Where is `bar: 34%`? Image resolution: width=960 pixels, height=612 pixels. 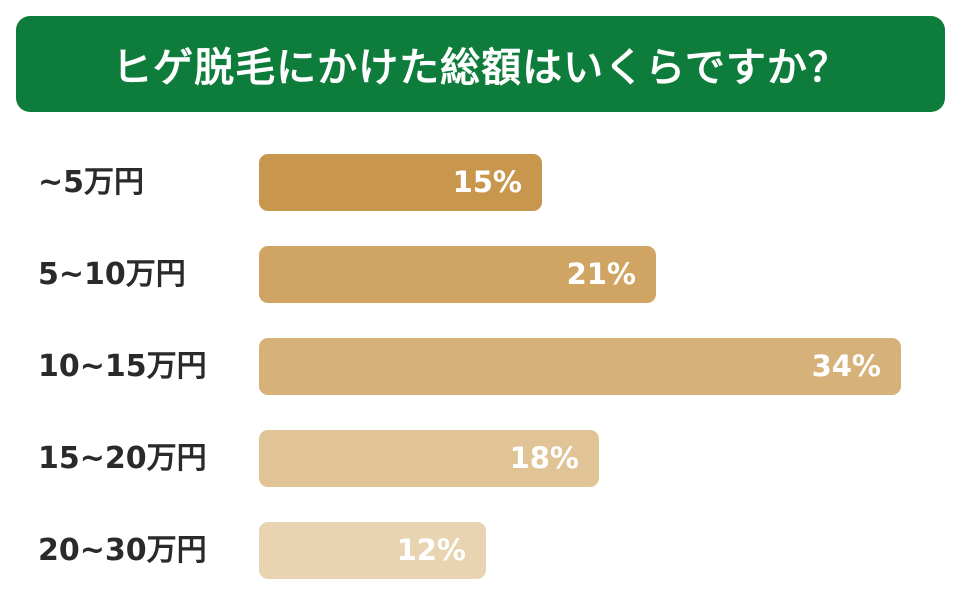 bar: 34% is located at coordinates (580, 366).